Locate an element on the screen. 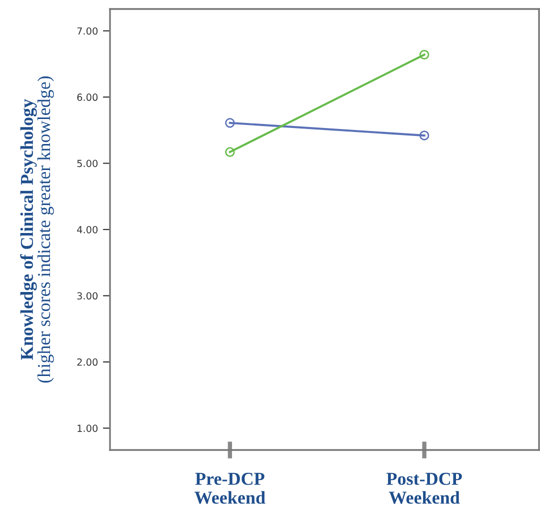 This screenshot has height=515, width=540. y-tick-label: 5.00 is located at coordinates (87, 164).